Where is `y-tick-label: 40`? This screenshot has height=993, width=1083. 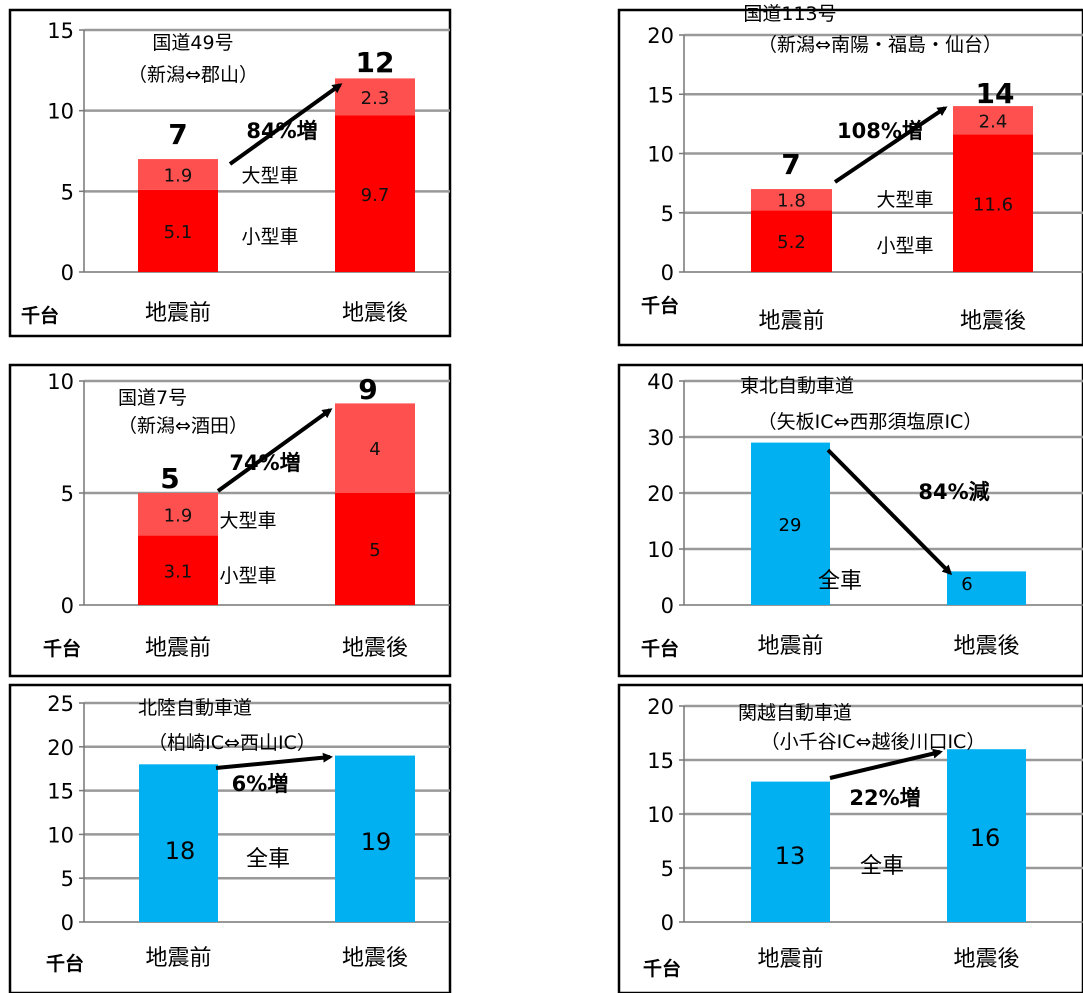
y-tick-label: 40 is located at coordinates (660, 382).